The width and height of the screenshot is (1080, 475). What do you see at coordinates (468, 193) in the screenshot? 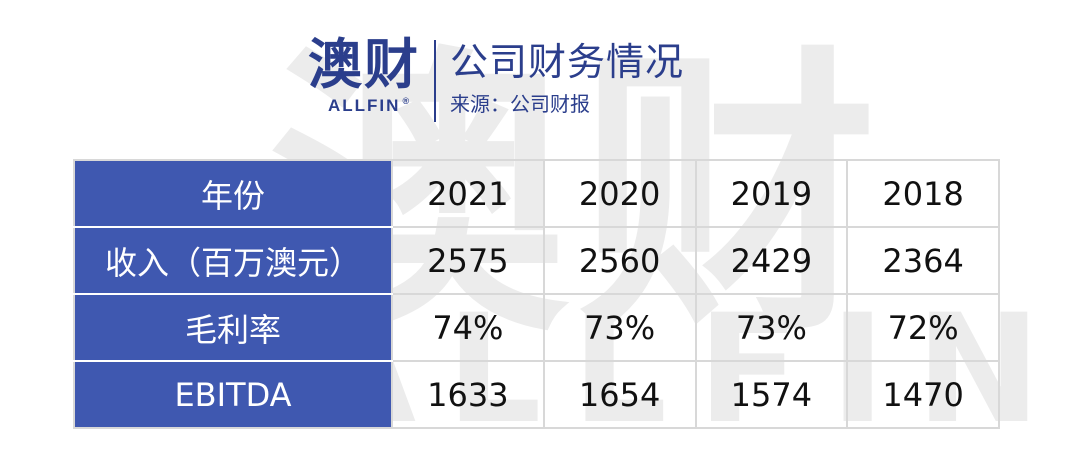
I see `year-cell: 2021` at bounding box center [468, 193].